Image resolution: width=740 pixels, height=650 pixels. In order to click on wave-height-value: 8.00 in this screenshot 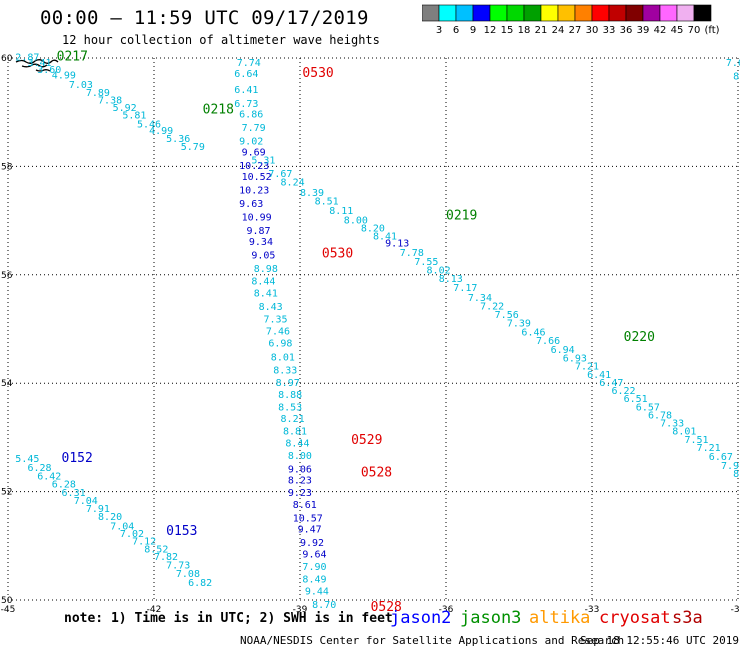, I will do `click(356, 220)`.